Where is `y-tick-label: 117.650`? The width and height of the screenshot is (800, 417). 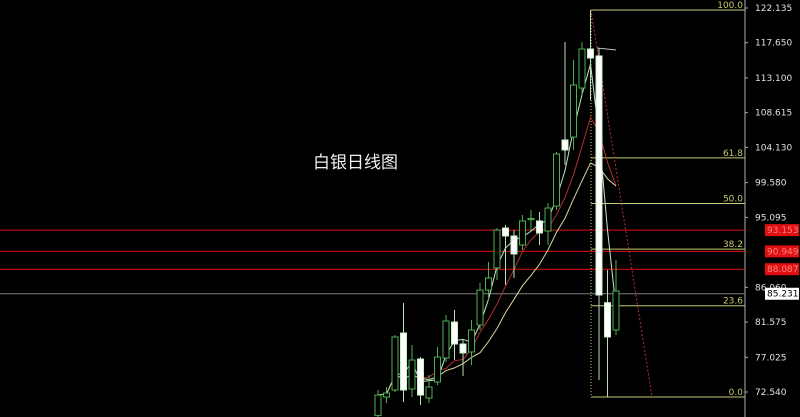 y-tick-label: 117.650 is located at coordinates (773, 44).